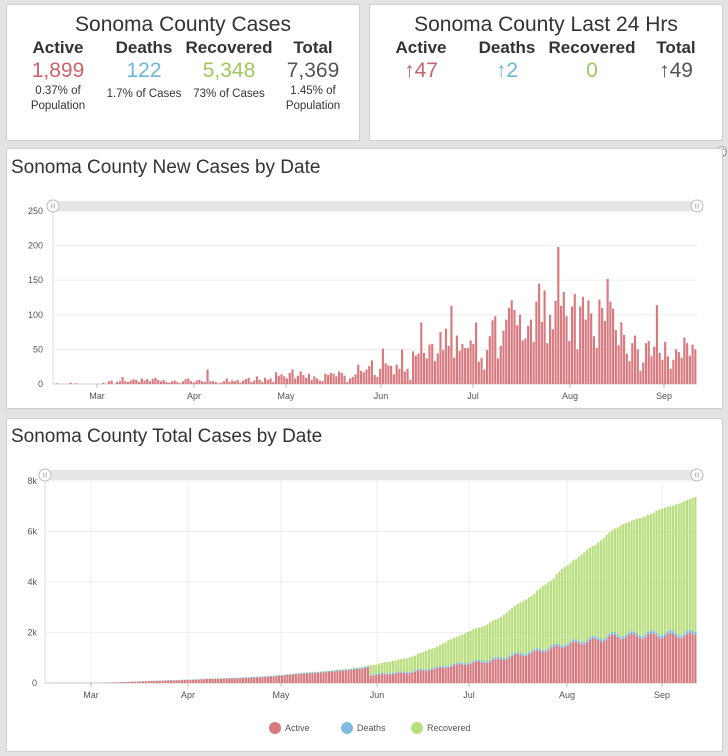 The image size is (728, 756). I want to click on last24-total-value: ↑49, so click(676, 70).